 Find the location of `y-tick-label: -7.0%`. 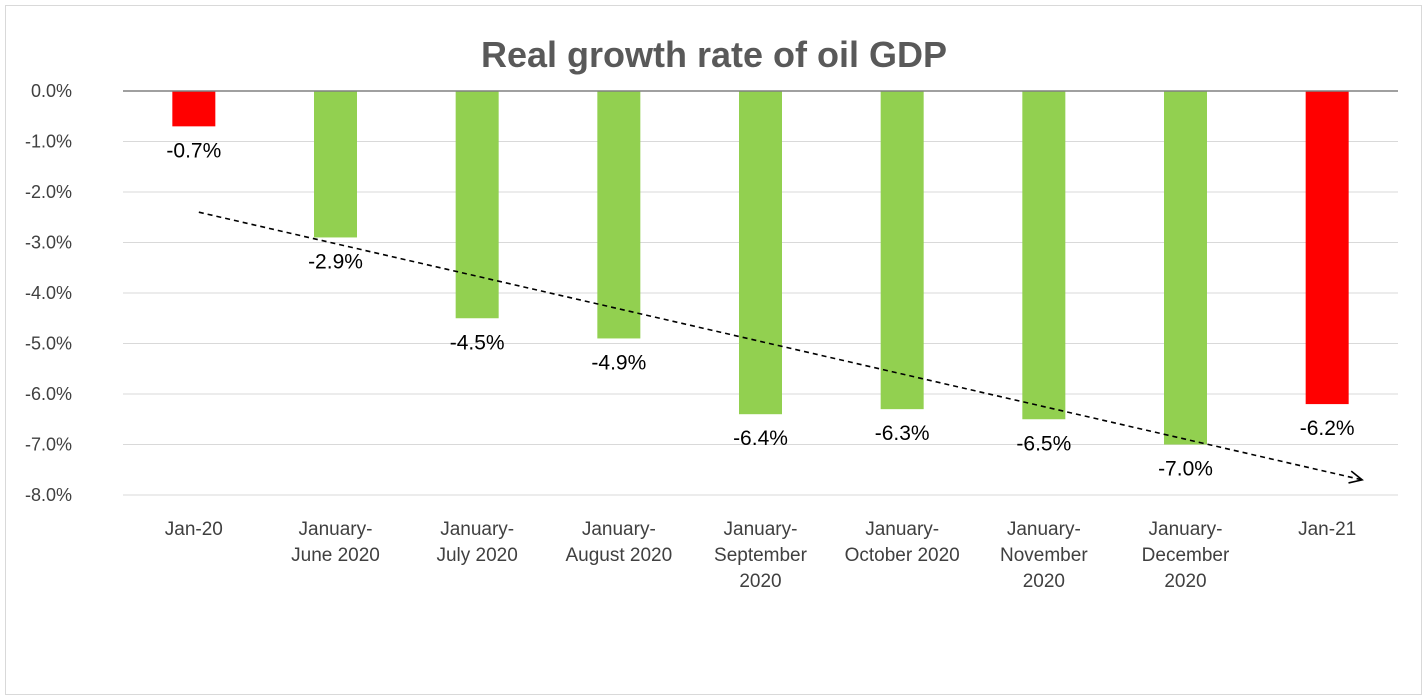

y-tick-label: -7.0% is located at coordinates (48, 445).